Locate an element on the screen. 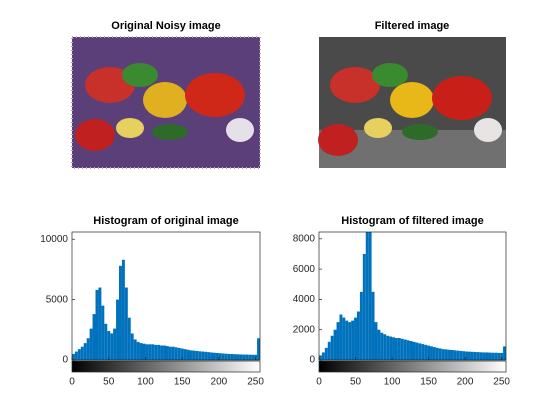 The width and height of the screenshot is (560, 420). x-tick-label: 150 is located at coordinates (182, 382).